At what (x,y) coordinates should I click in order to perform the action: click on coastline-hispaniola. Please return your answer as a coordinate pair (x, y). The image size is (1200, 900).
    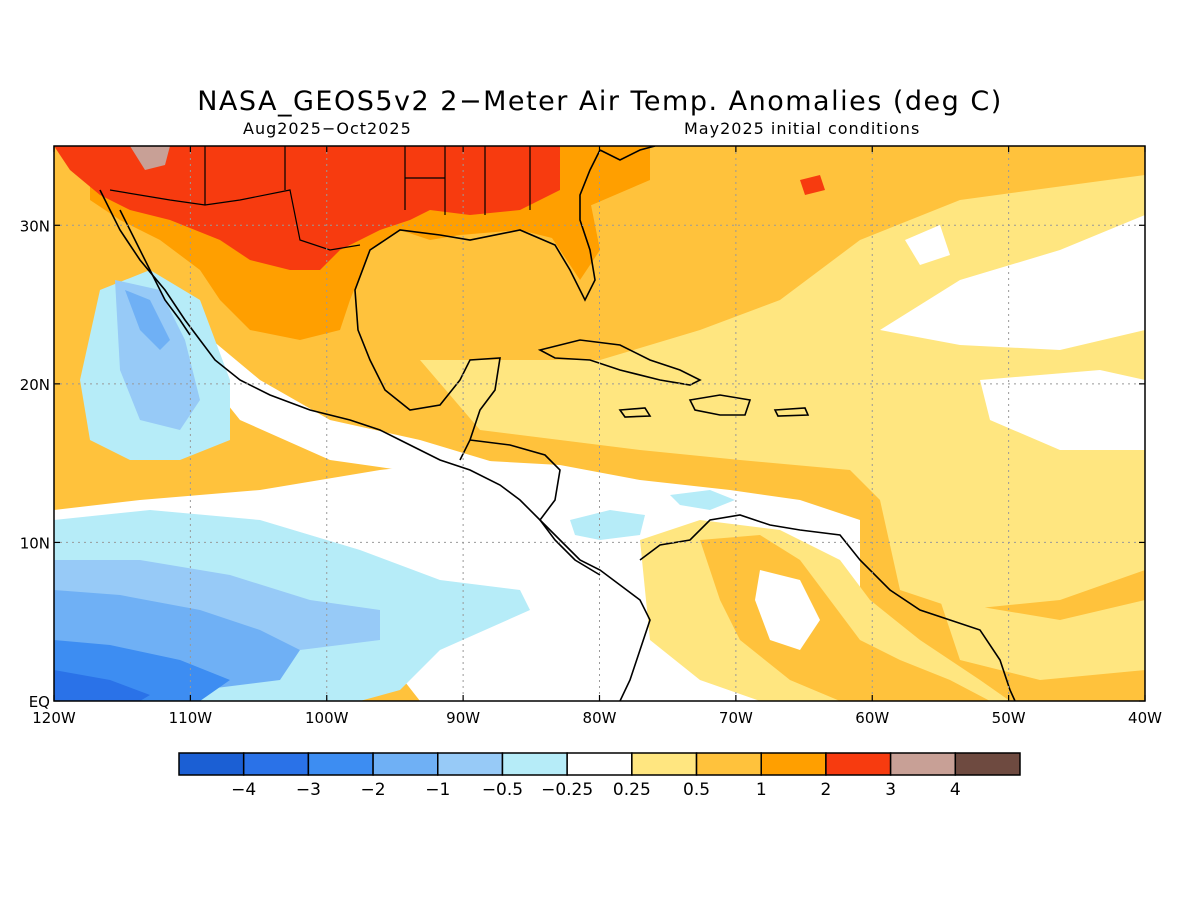
    Looking at the image, I should click on (720, 405).